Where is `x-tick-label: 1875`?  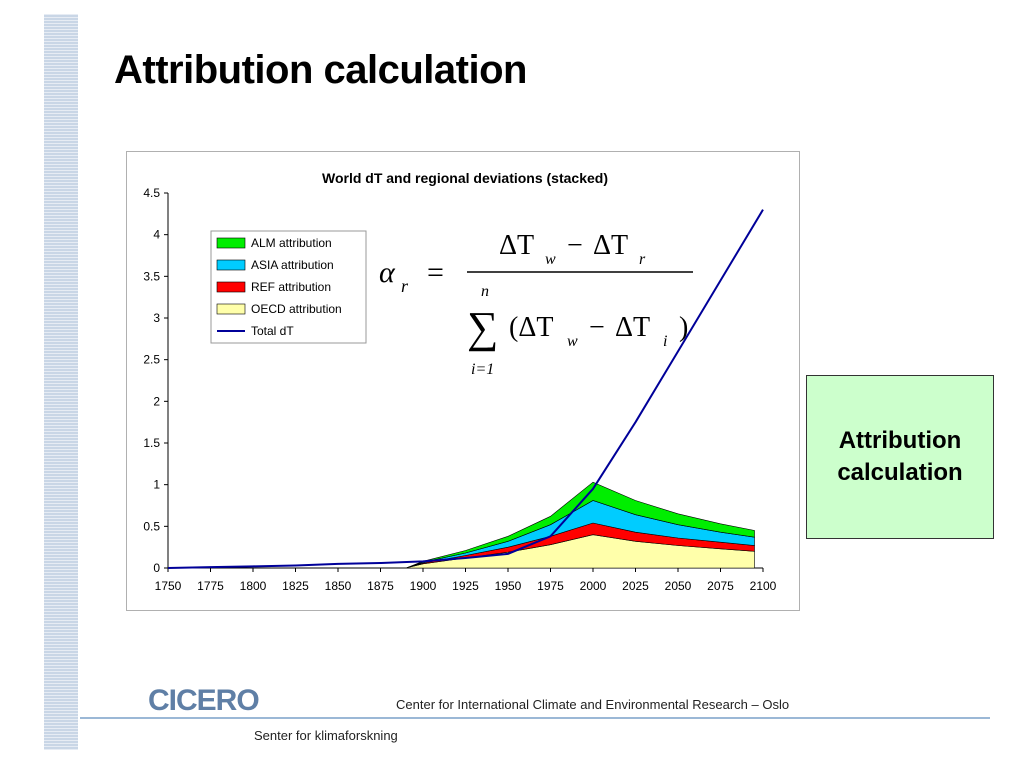 x-tick-label: 1875 is located at coordinates (380, 586).